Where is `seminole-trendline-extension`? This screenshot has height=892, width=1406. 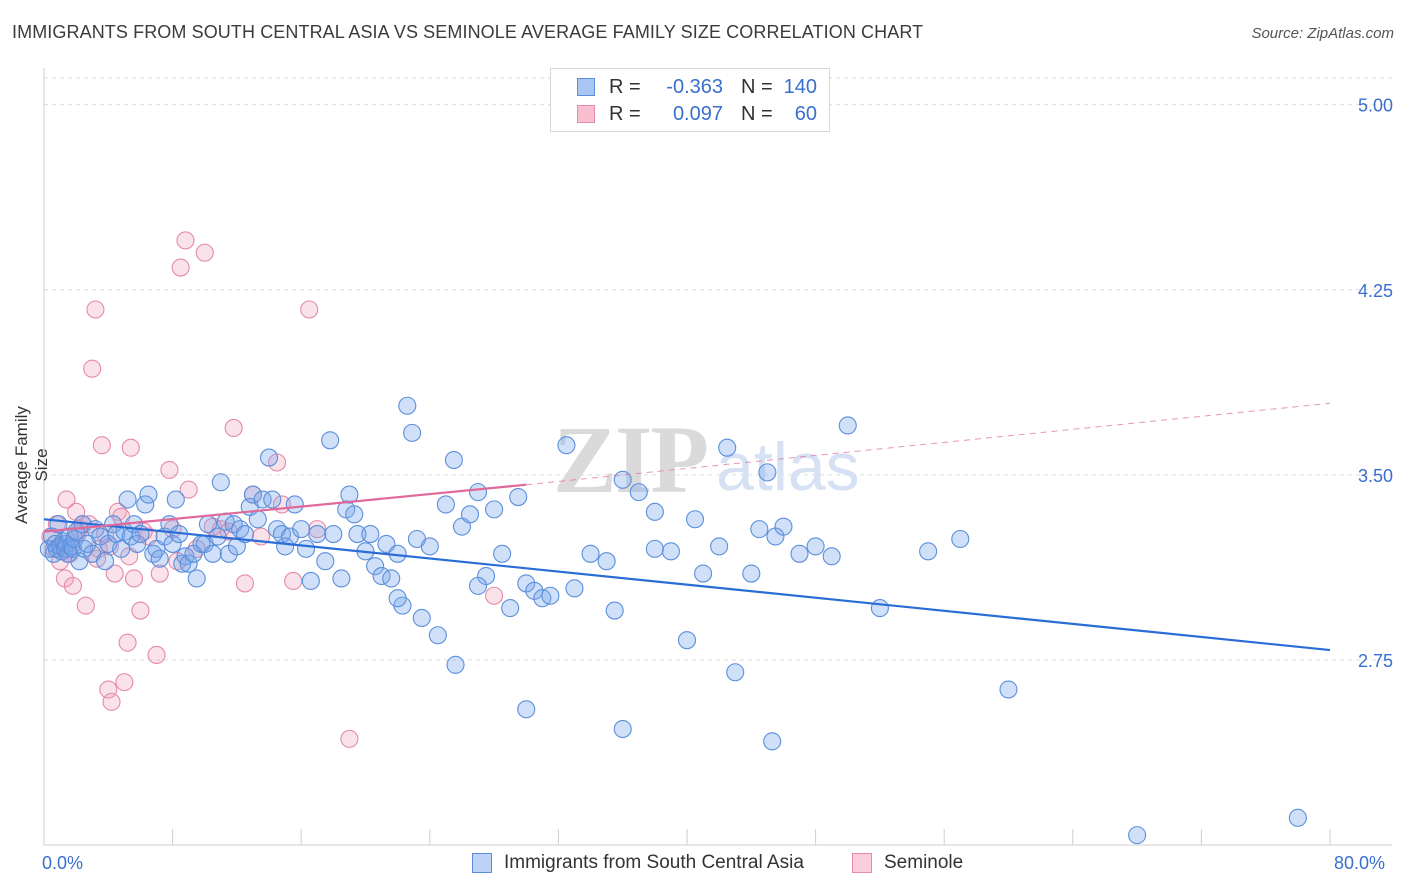
seminole-trendline-extension is located at coordinates (928, 444).